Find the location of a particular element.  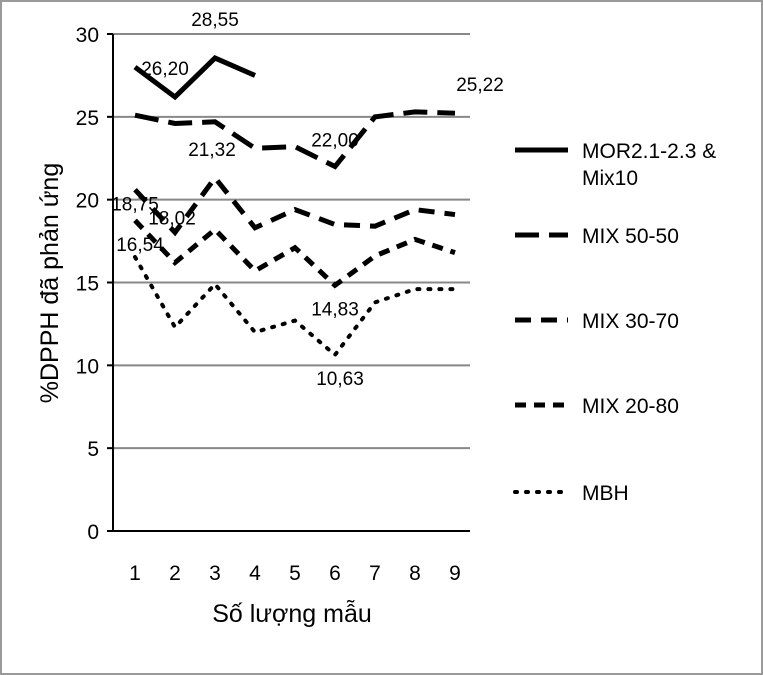

x-tick-label: 4 is located at coordinates (255, 573).